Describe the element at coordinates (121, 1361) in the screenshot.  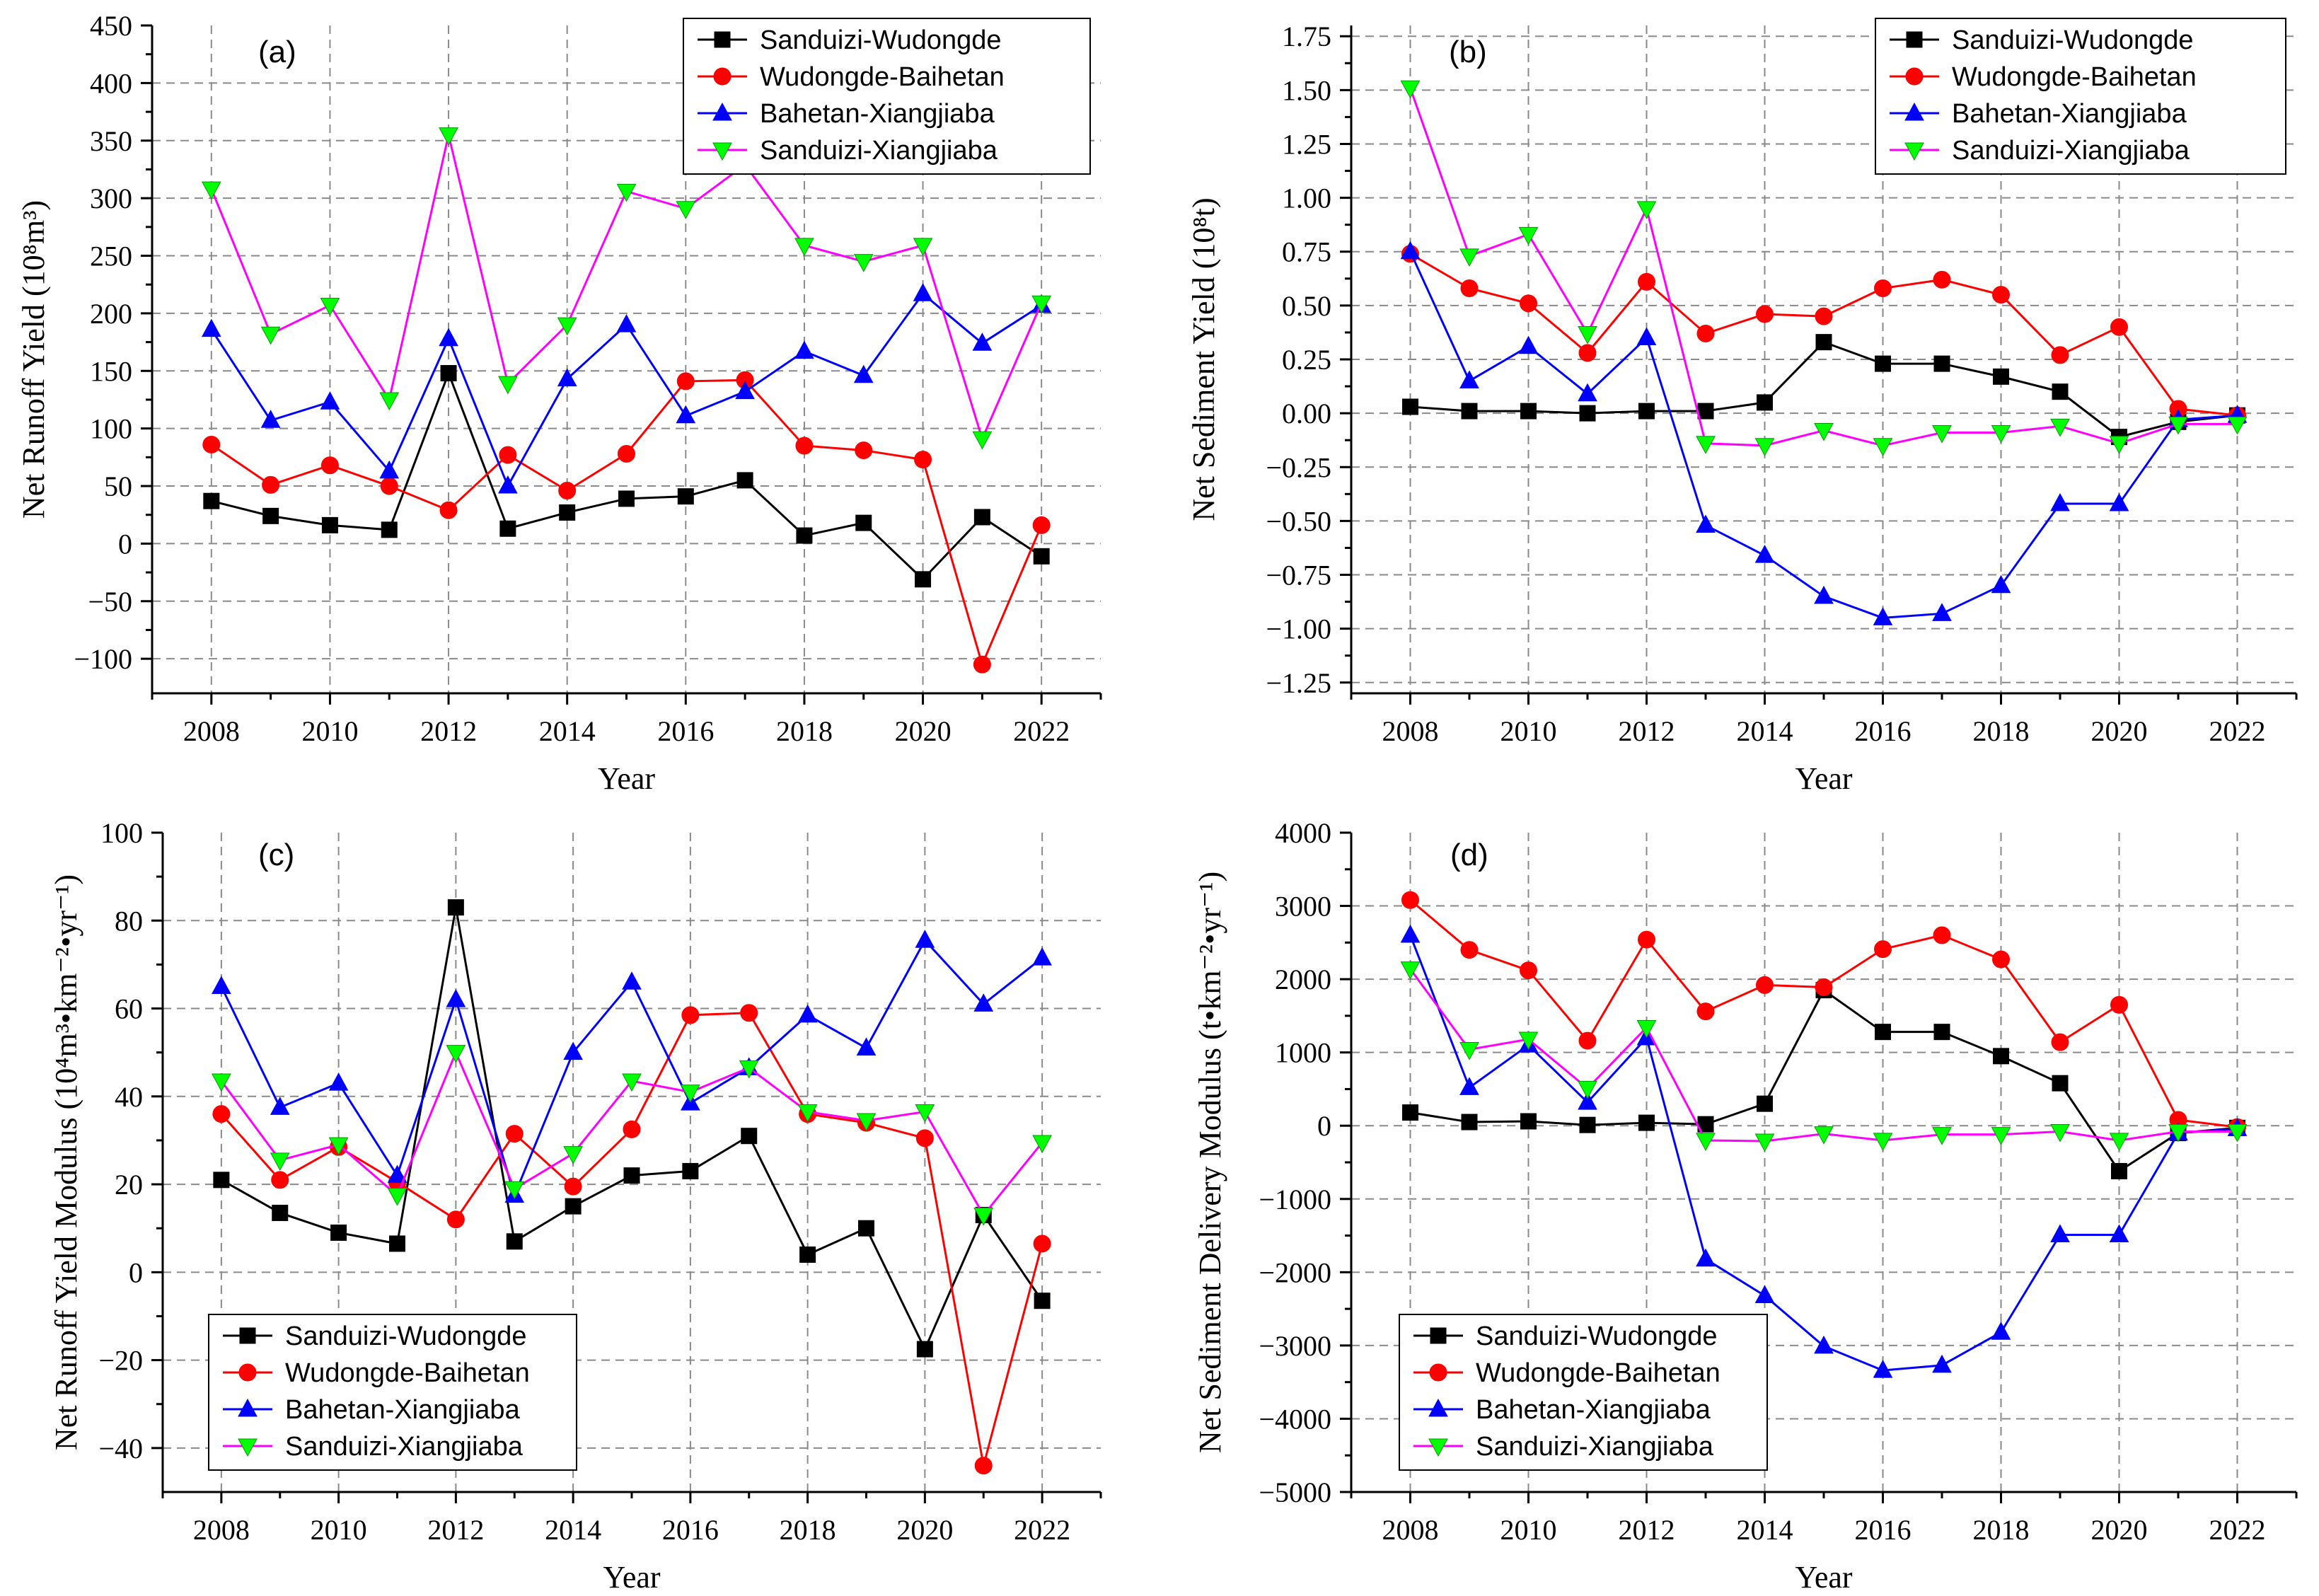
I see `y-tick-label: −20` at that location.